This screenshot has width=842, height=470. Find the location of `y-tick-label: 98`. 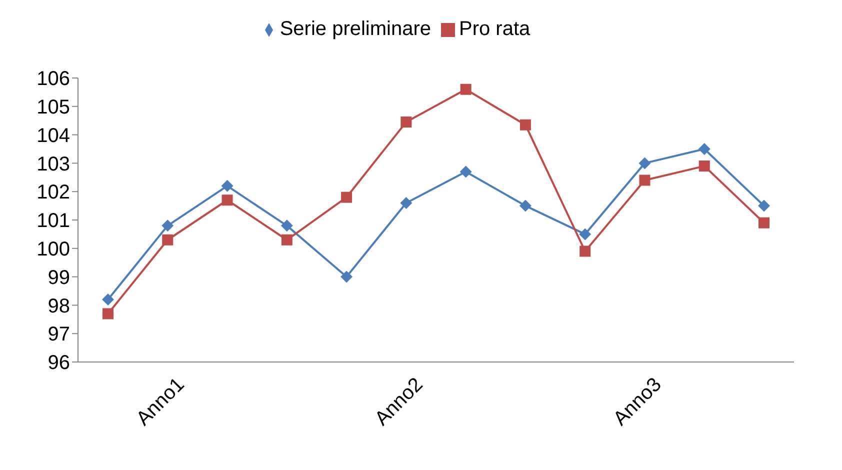

y-tick-label: 98 is located at coordinates (59, 306).